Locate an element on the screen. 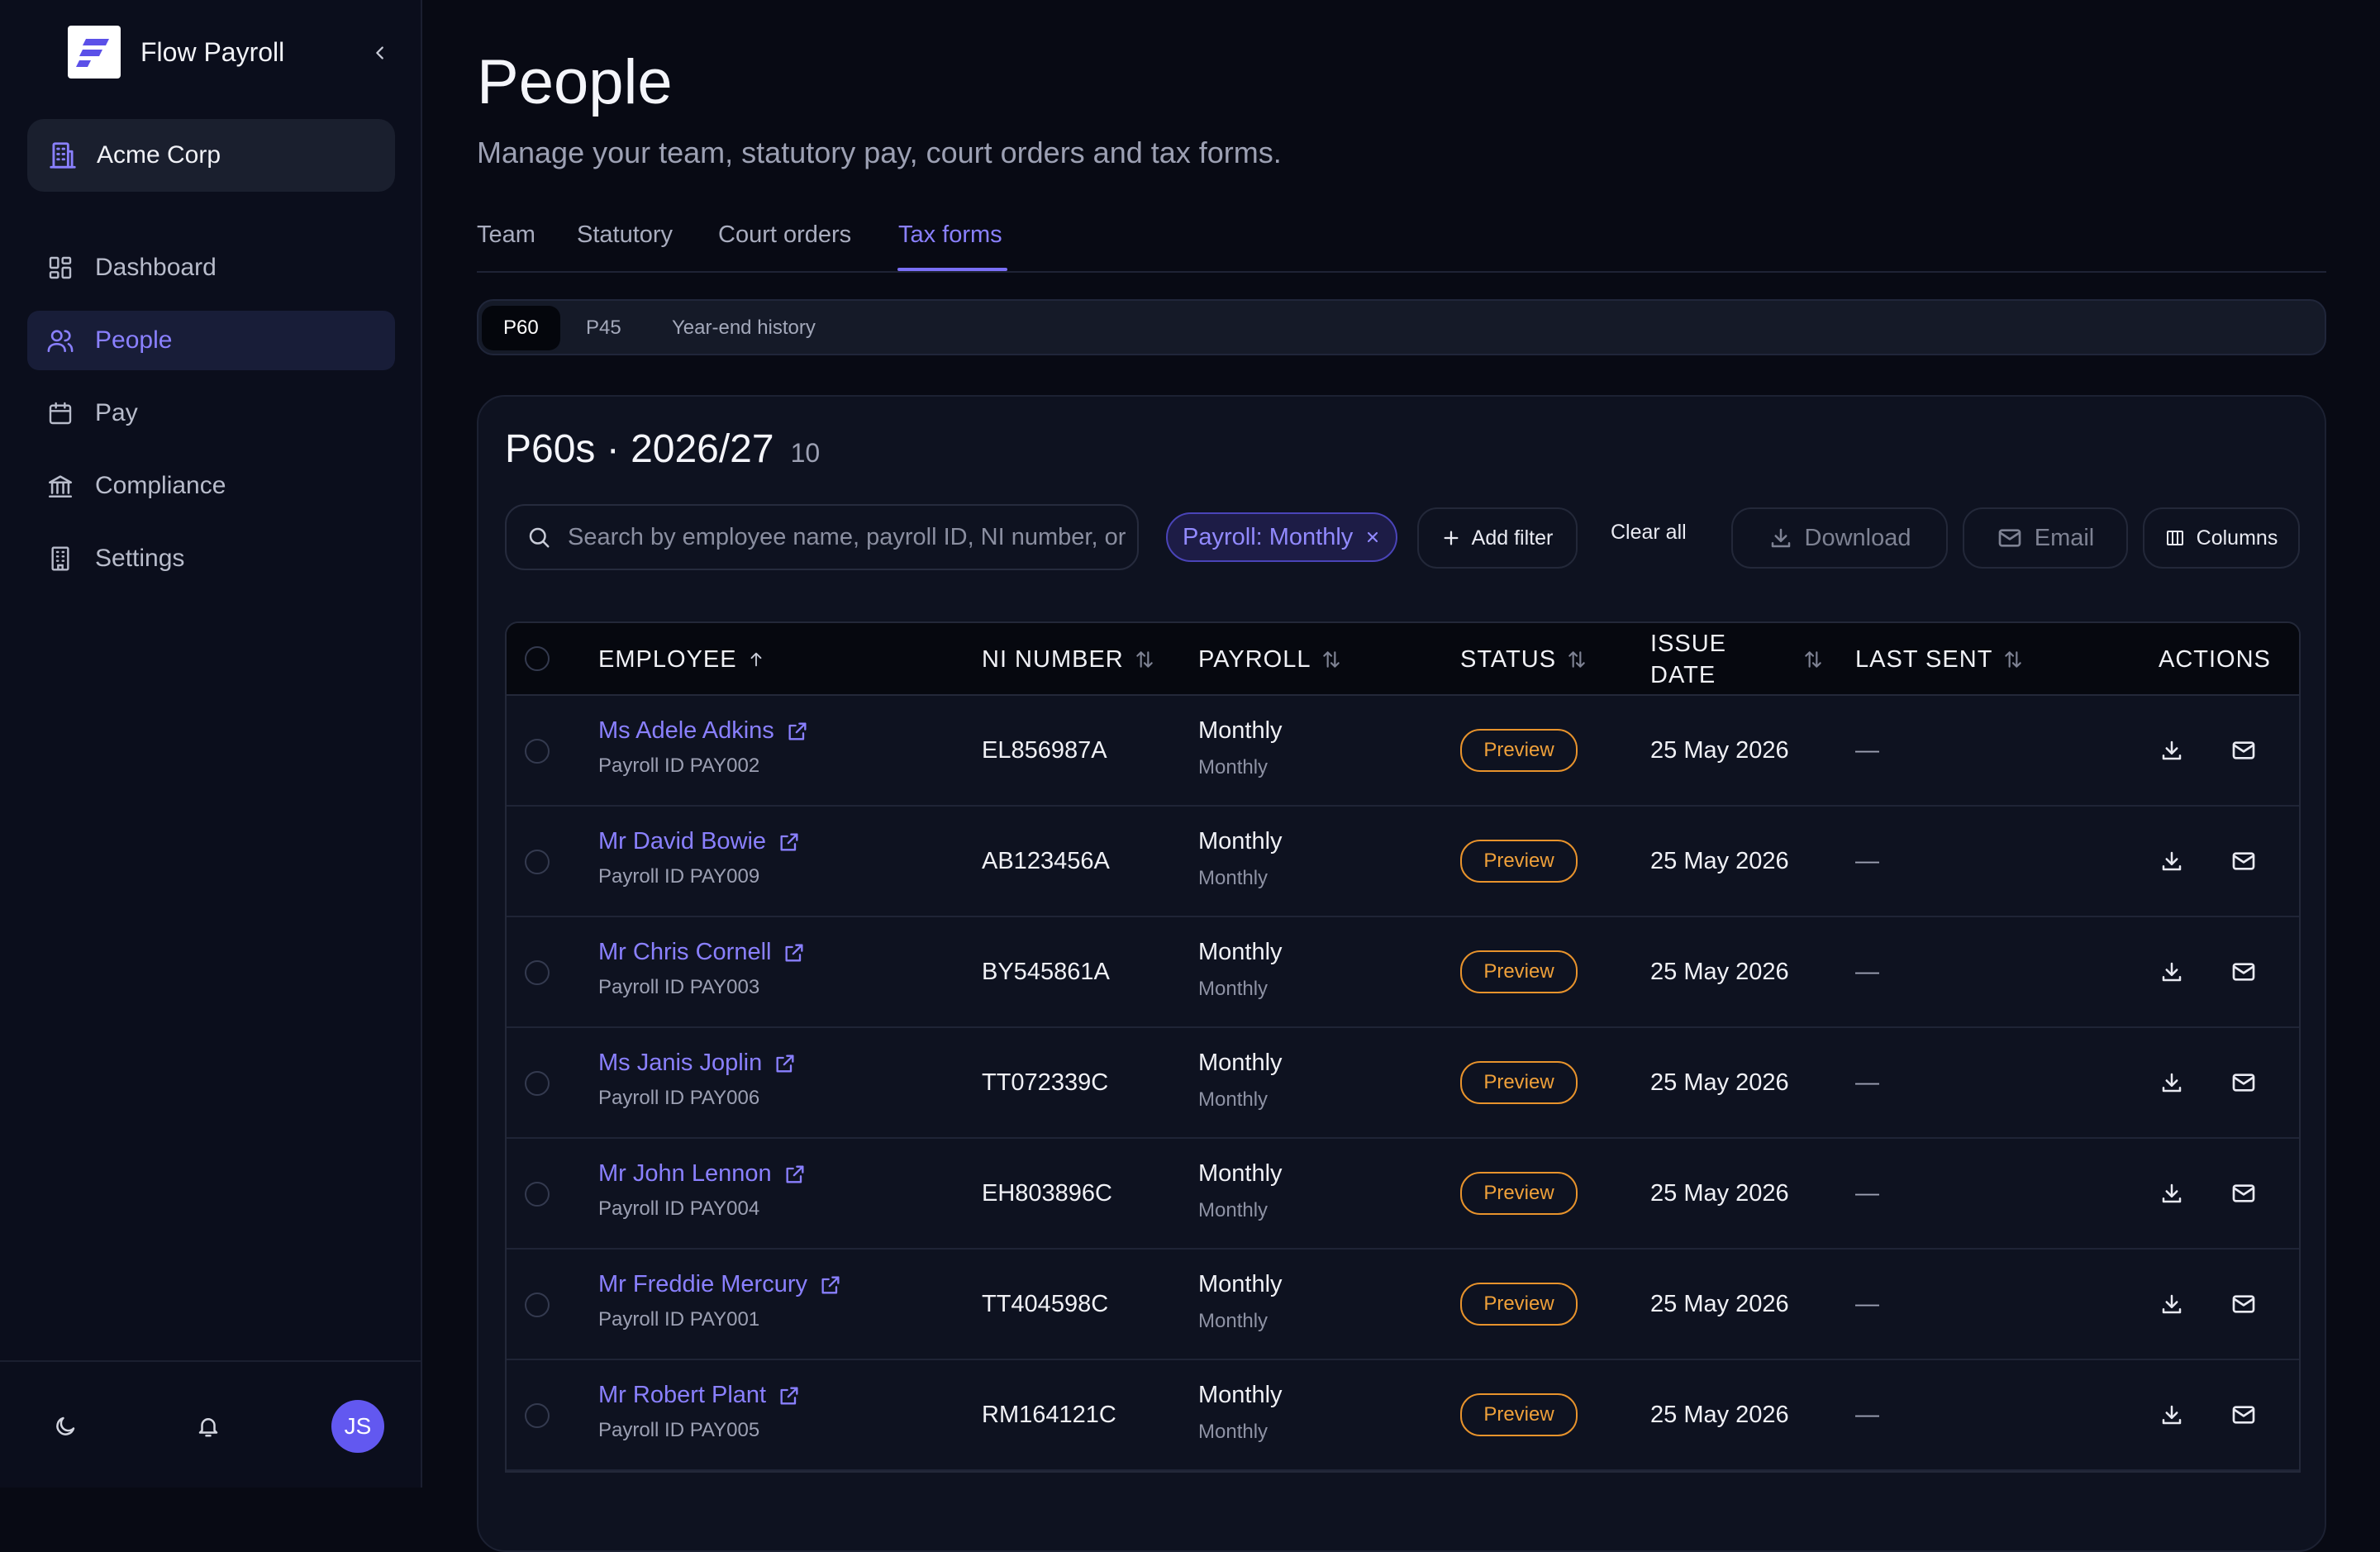 This screenshot has width=2380, height=1552. employee-link: Mr Freddie Mercury is located at coordinates (720, 1284).